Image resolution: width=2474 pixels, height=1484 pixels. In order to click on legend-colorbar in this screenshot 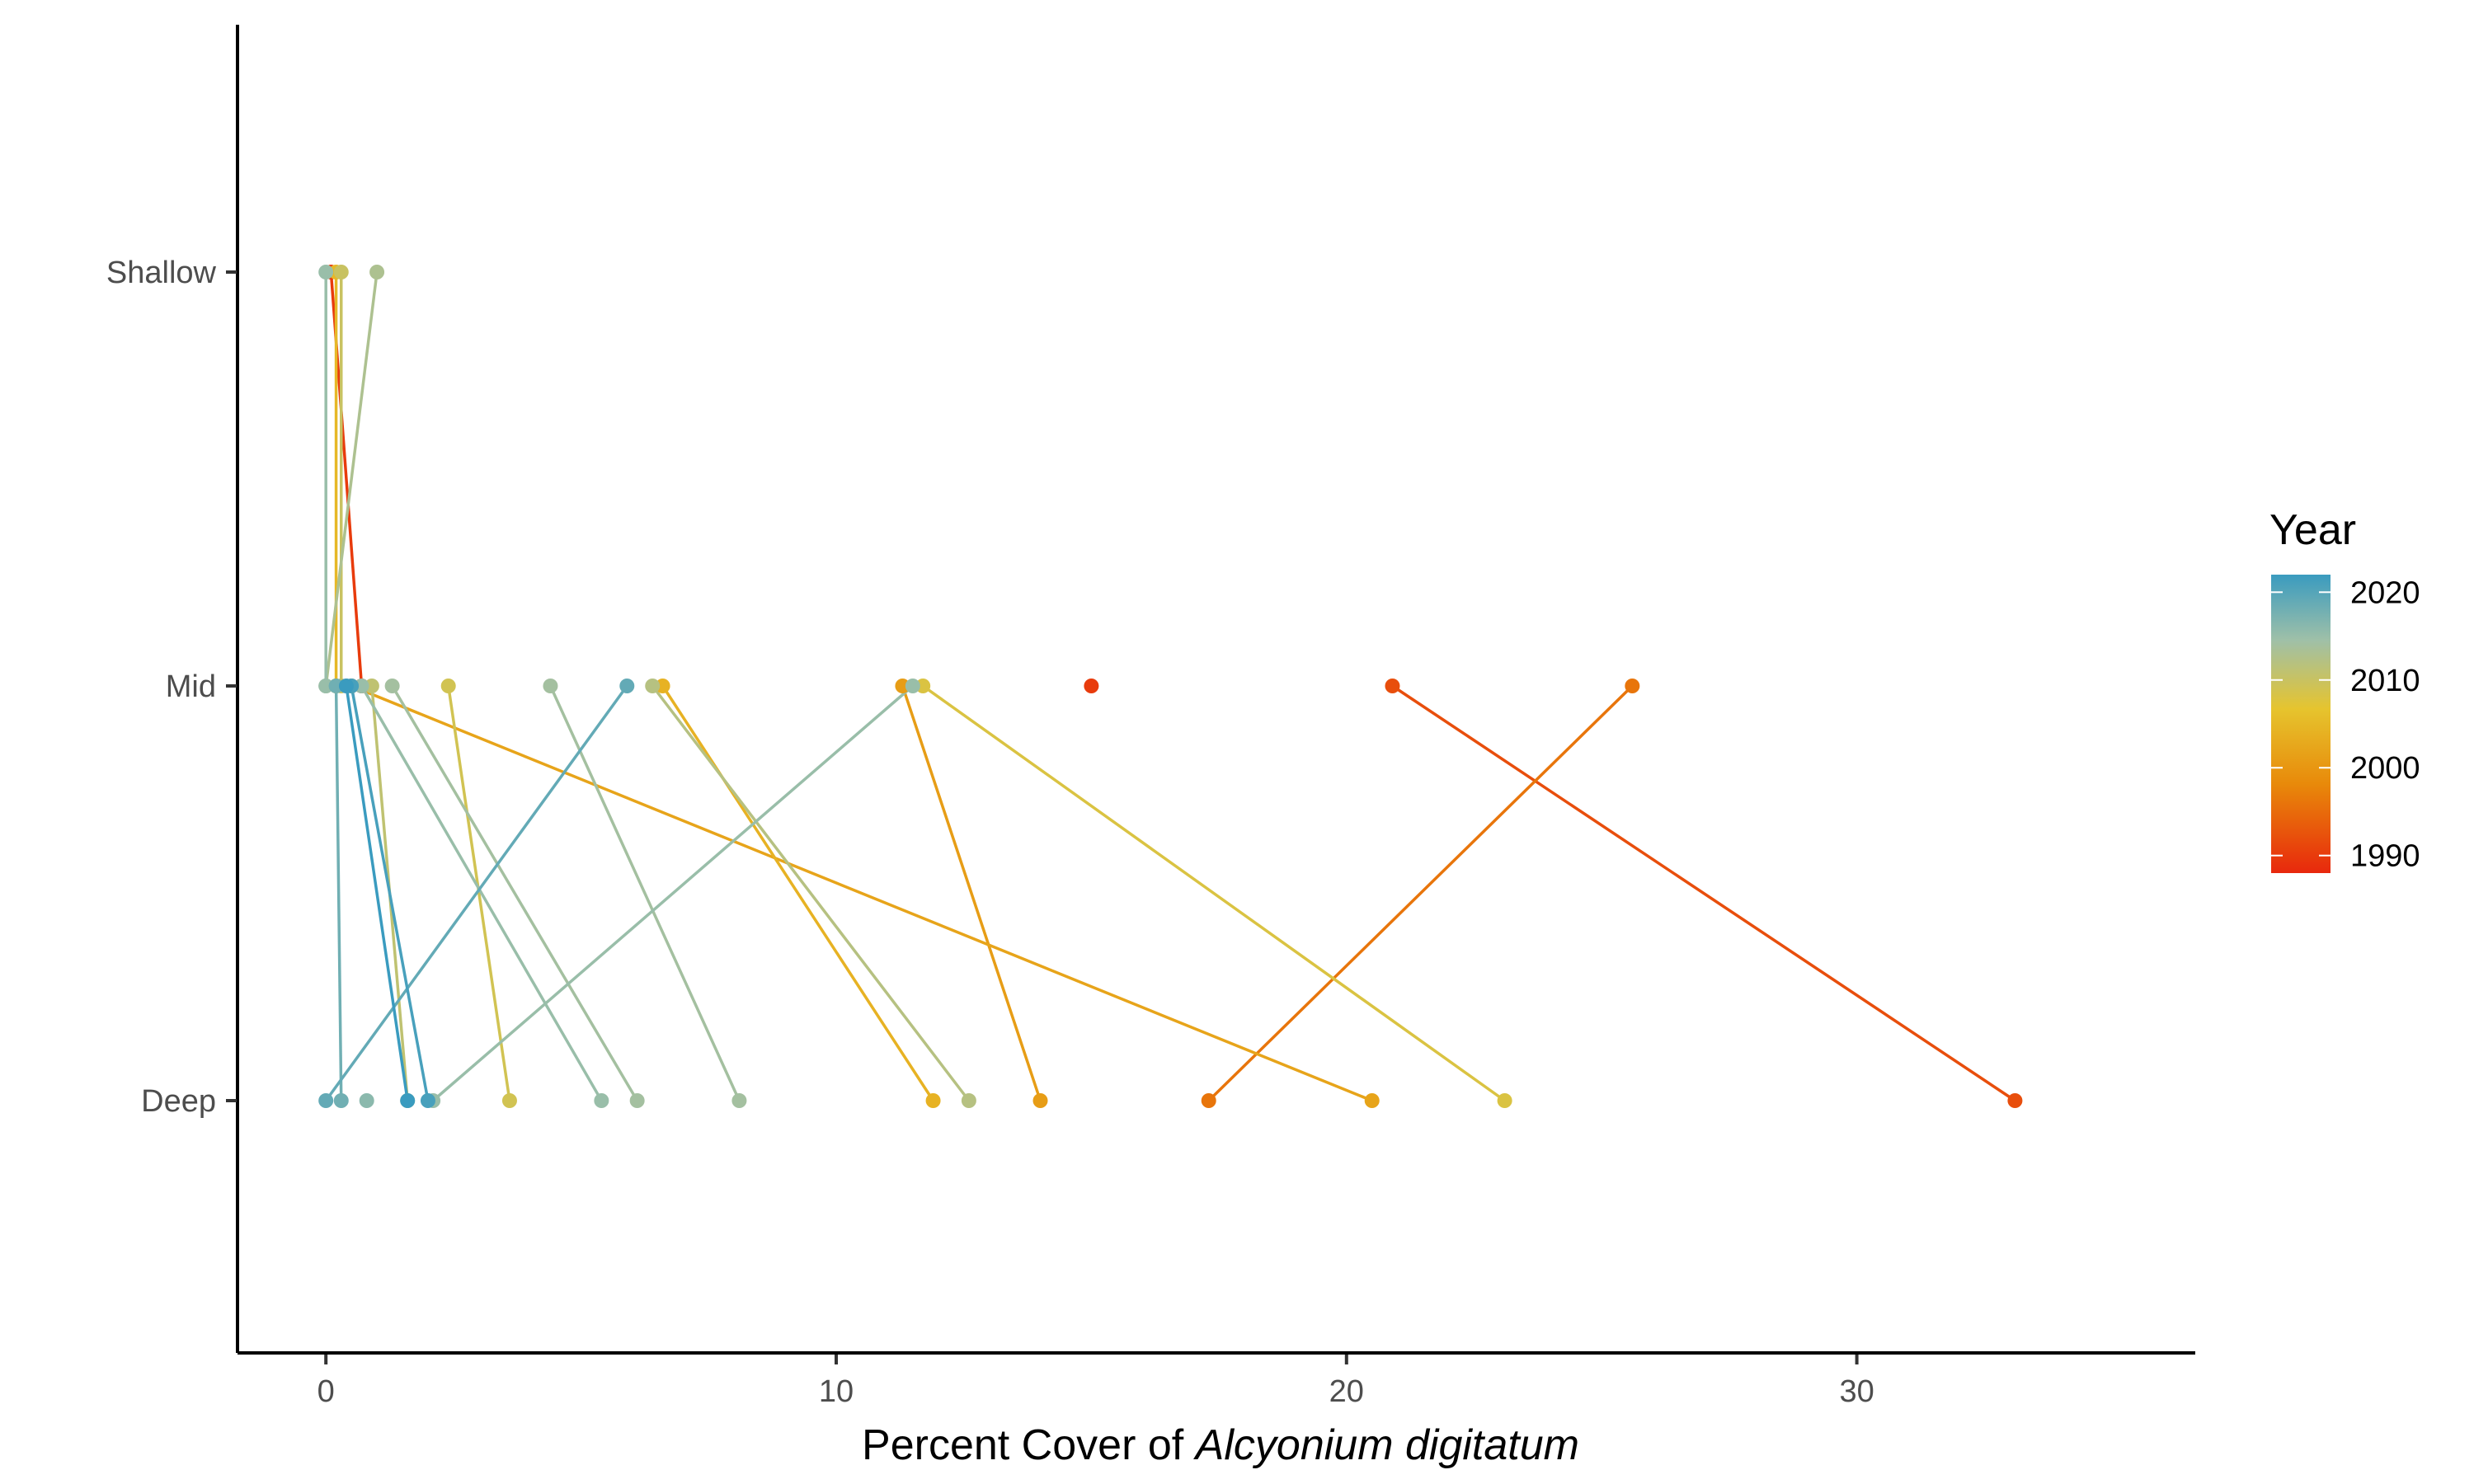, I will do `click(2301, 724)`.